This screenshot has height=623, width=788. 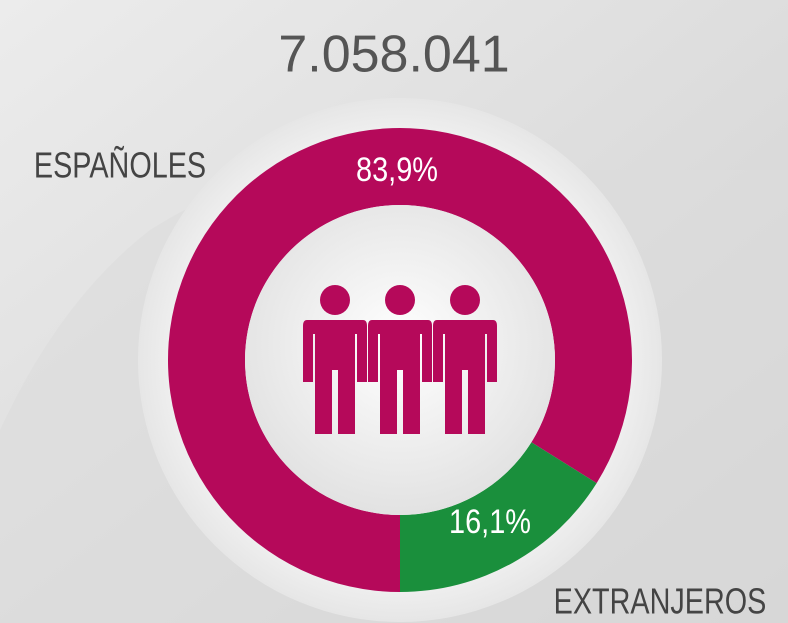 I want to click on value-label: 83,9%, so click(x=397, y=169).